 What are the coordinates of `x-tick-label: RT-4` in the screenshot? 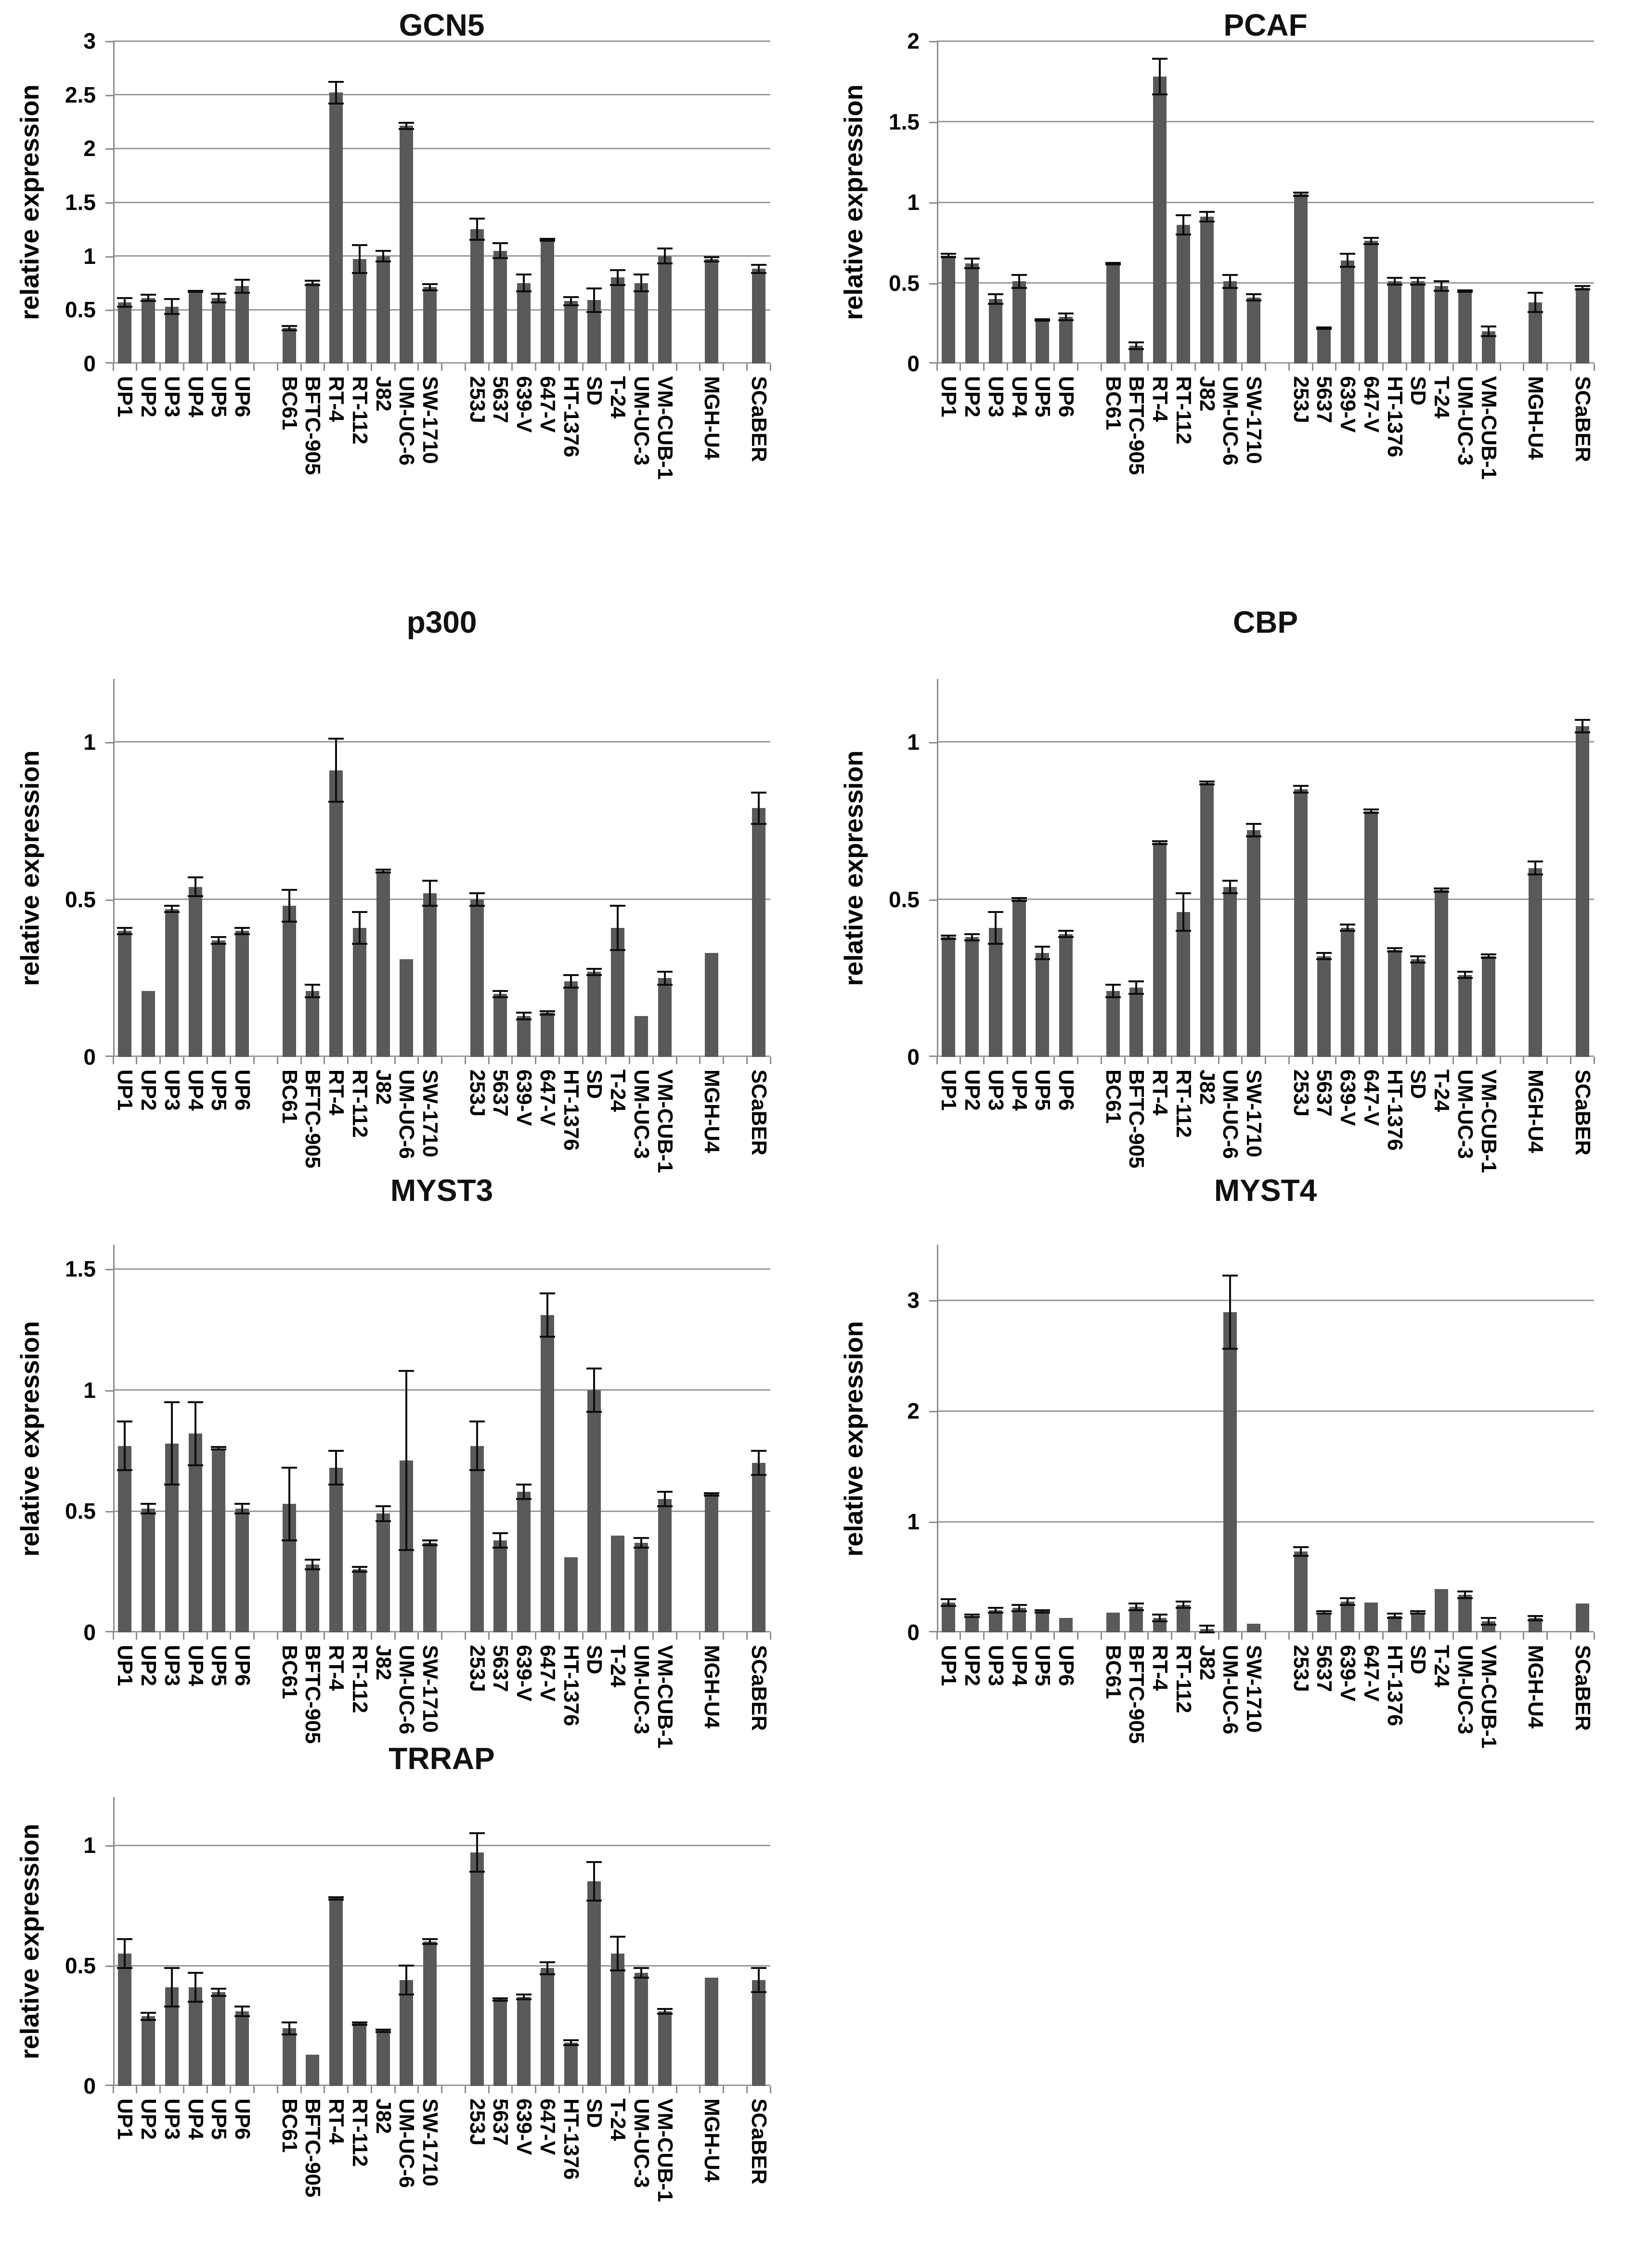 It's located at (1160, 1668).